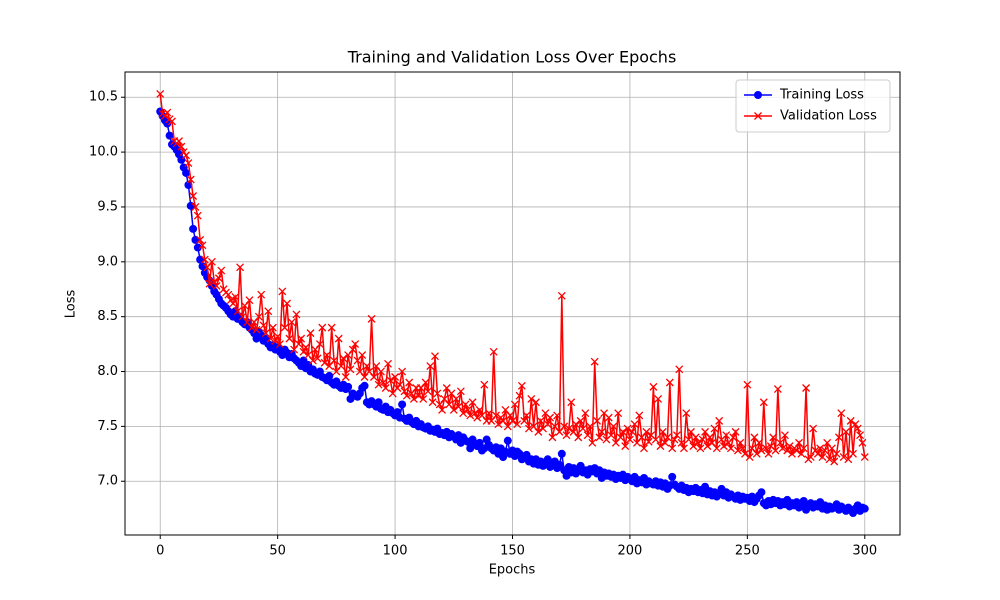 This screenshot has width=1000, height=600. What do you see at coordinates (747, 551) in the screenshot?
I see `x-tick-label: 250` at bounding box center [747, 551].